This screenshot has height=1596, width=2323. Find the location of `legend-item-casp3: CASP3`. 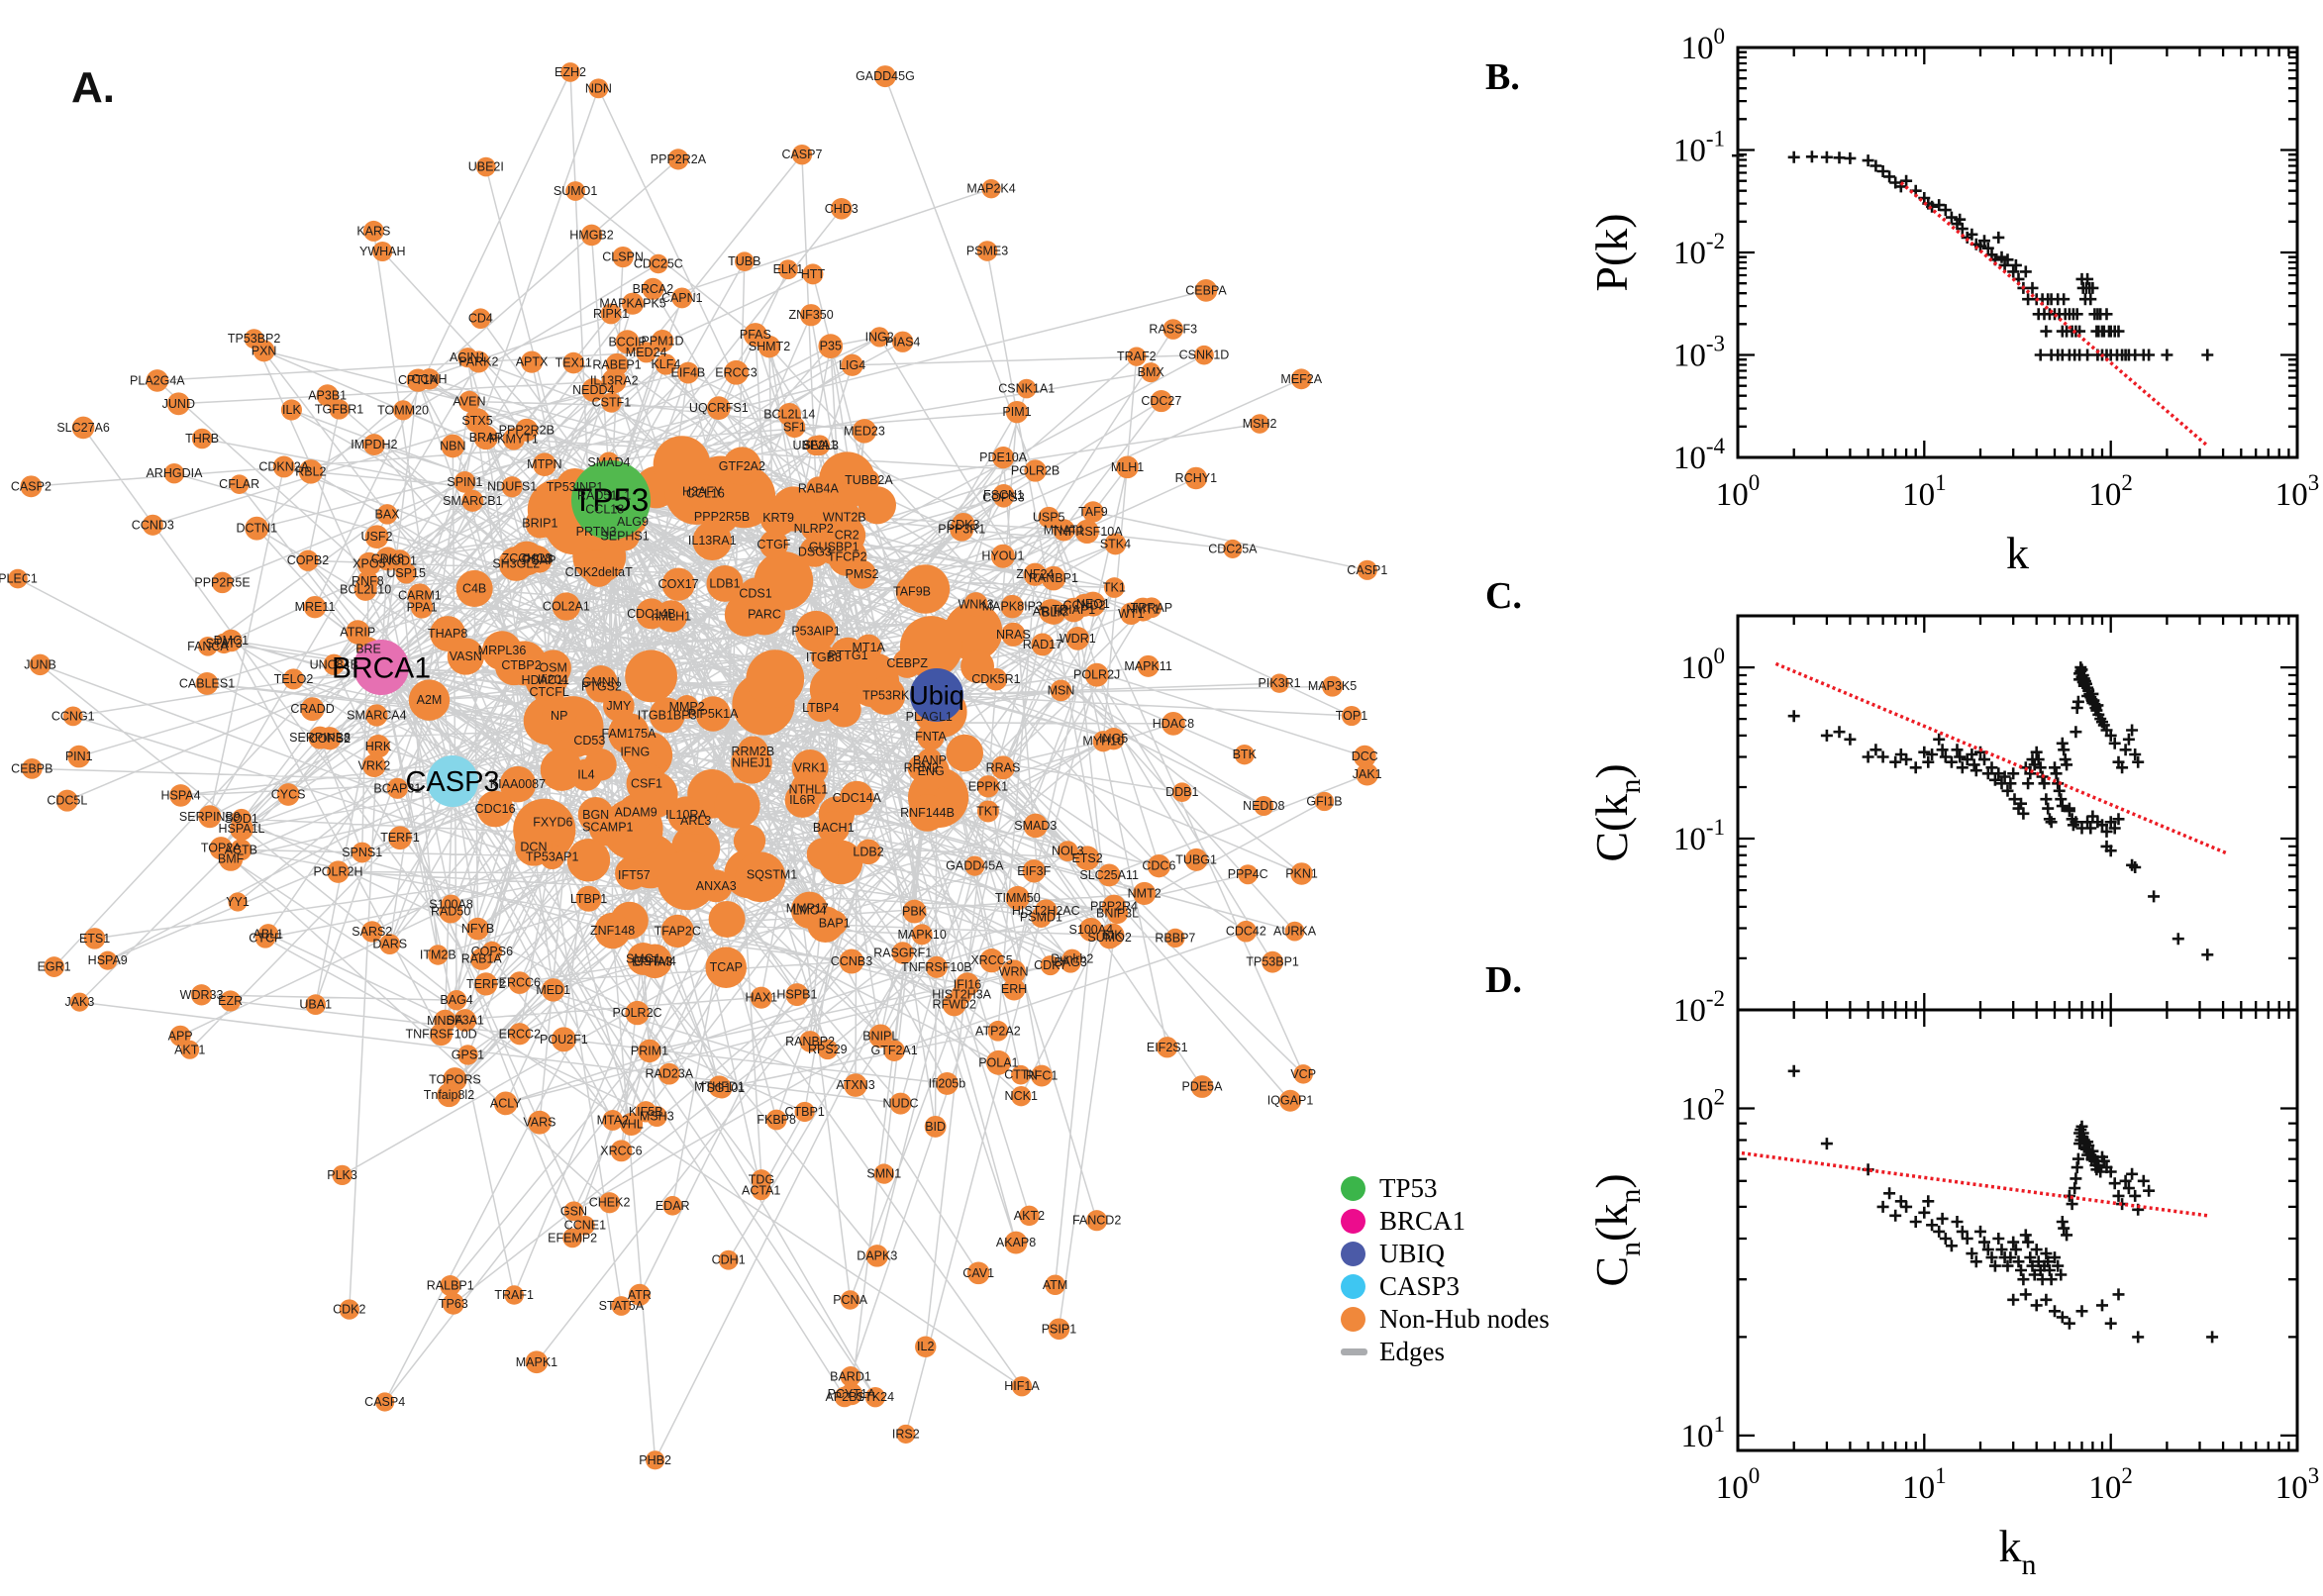

legend-item-casp3: CASP3 is located at coordinates (1445, 1286).